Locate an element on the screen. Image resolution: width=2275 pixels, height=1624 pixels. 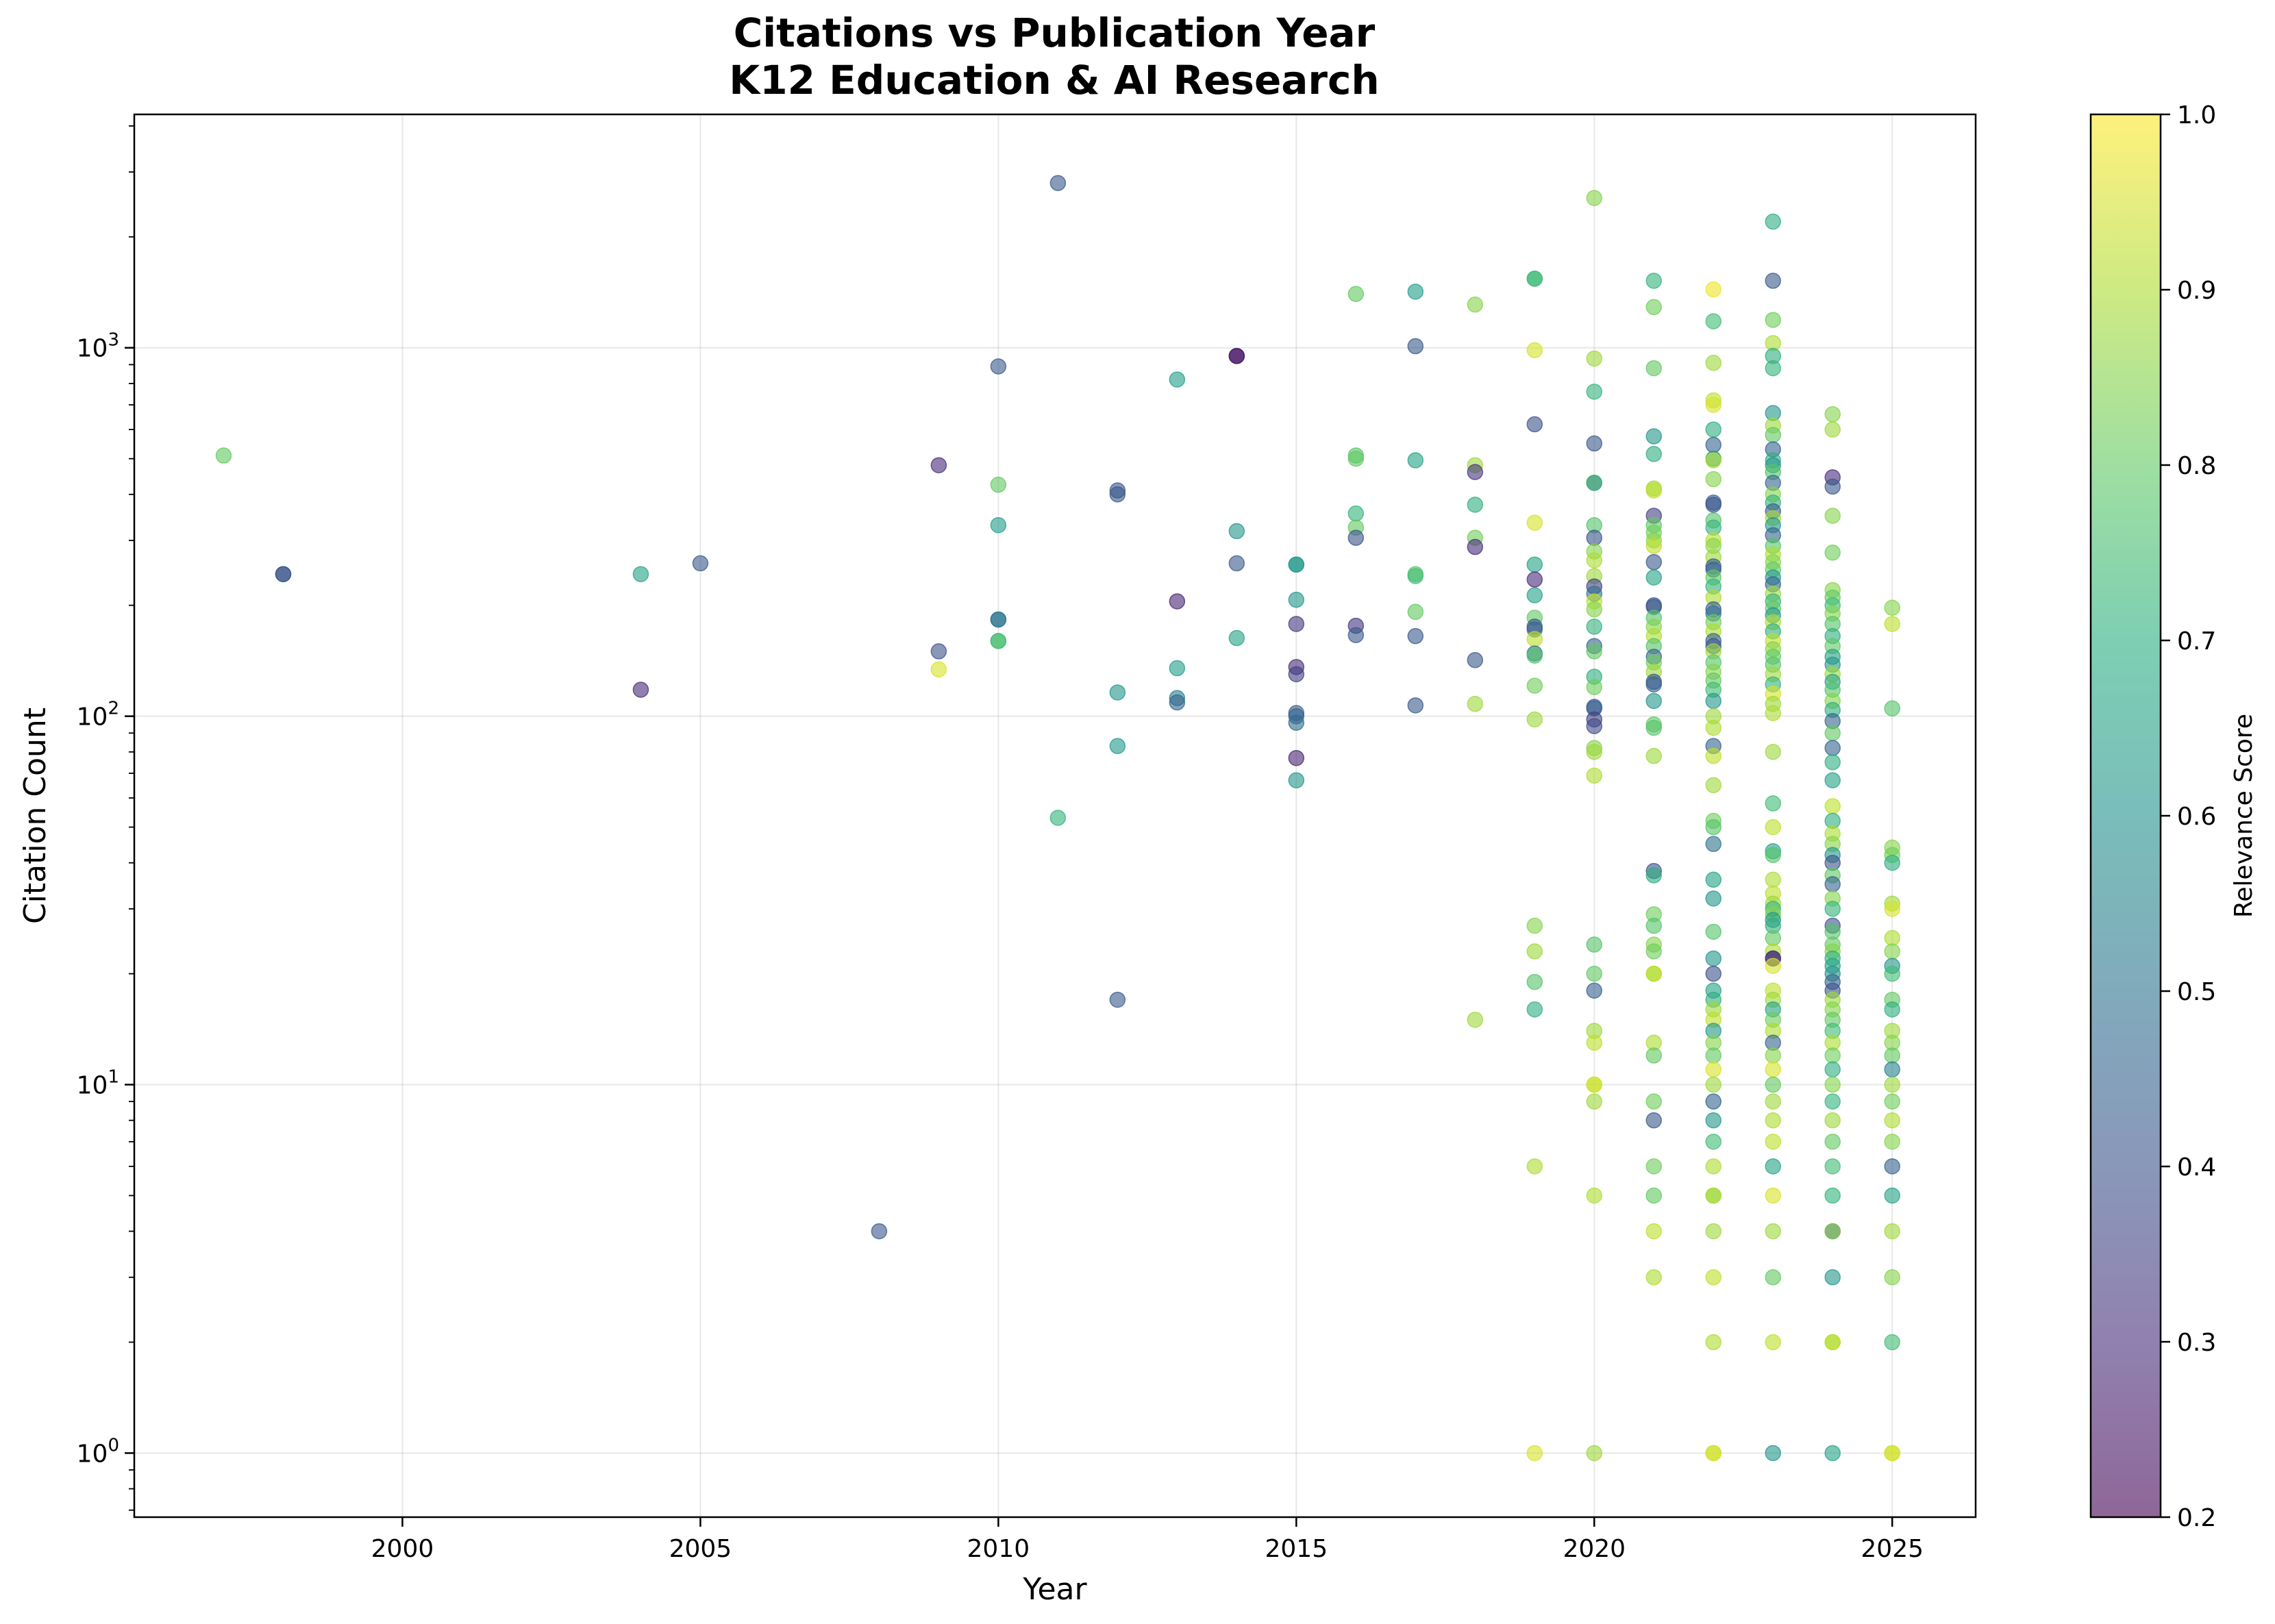
colorbar-label: Relevance Score is located at coordinates (2244, 816).